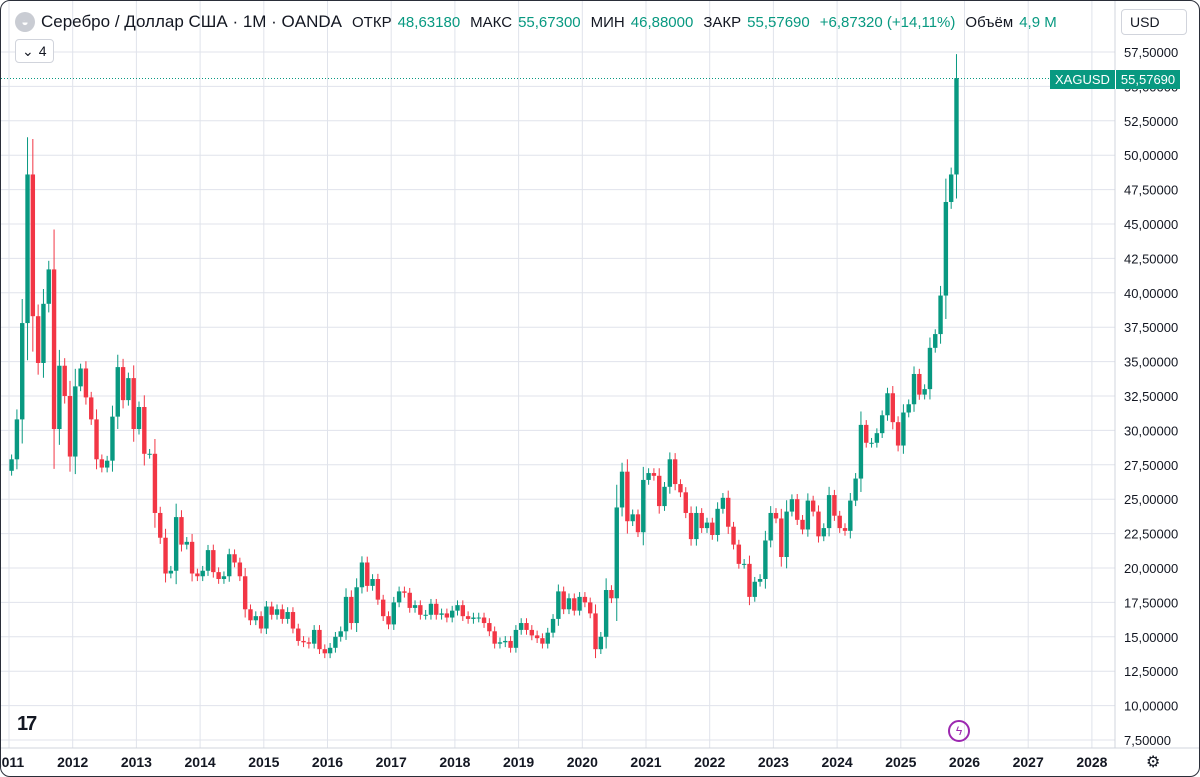  What do you see at coordinates (34, 51) in the screenshot?
I see `indicators-toggle: ⌄ 4` at bounding box center [34, 51].